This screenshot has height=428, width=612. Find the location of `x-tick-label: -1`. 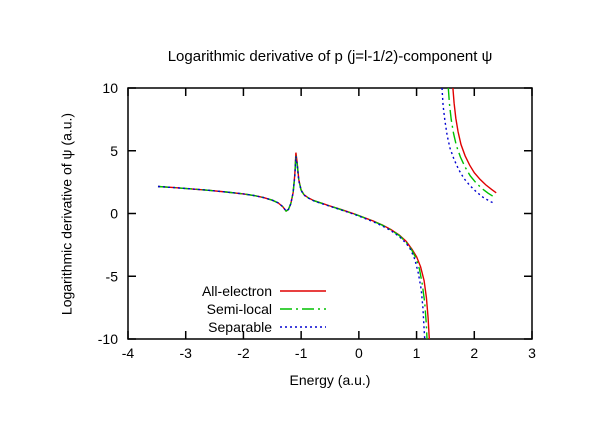

x-tick-label: -1 is located at coordinates (301, 353).